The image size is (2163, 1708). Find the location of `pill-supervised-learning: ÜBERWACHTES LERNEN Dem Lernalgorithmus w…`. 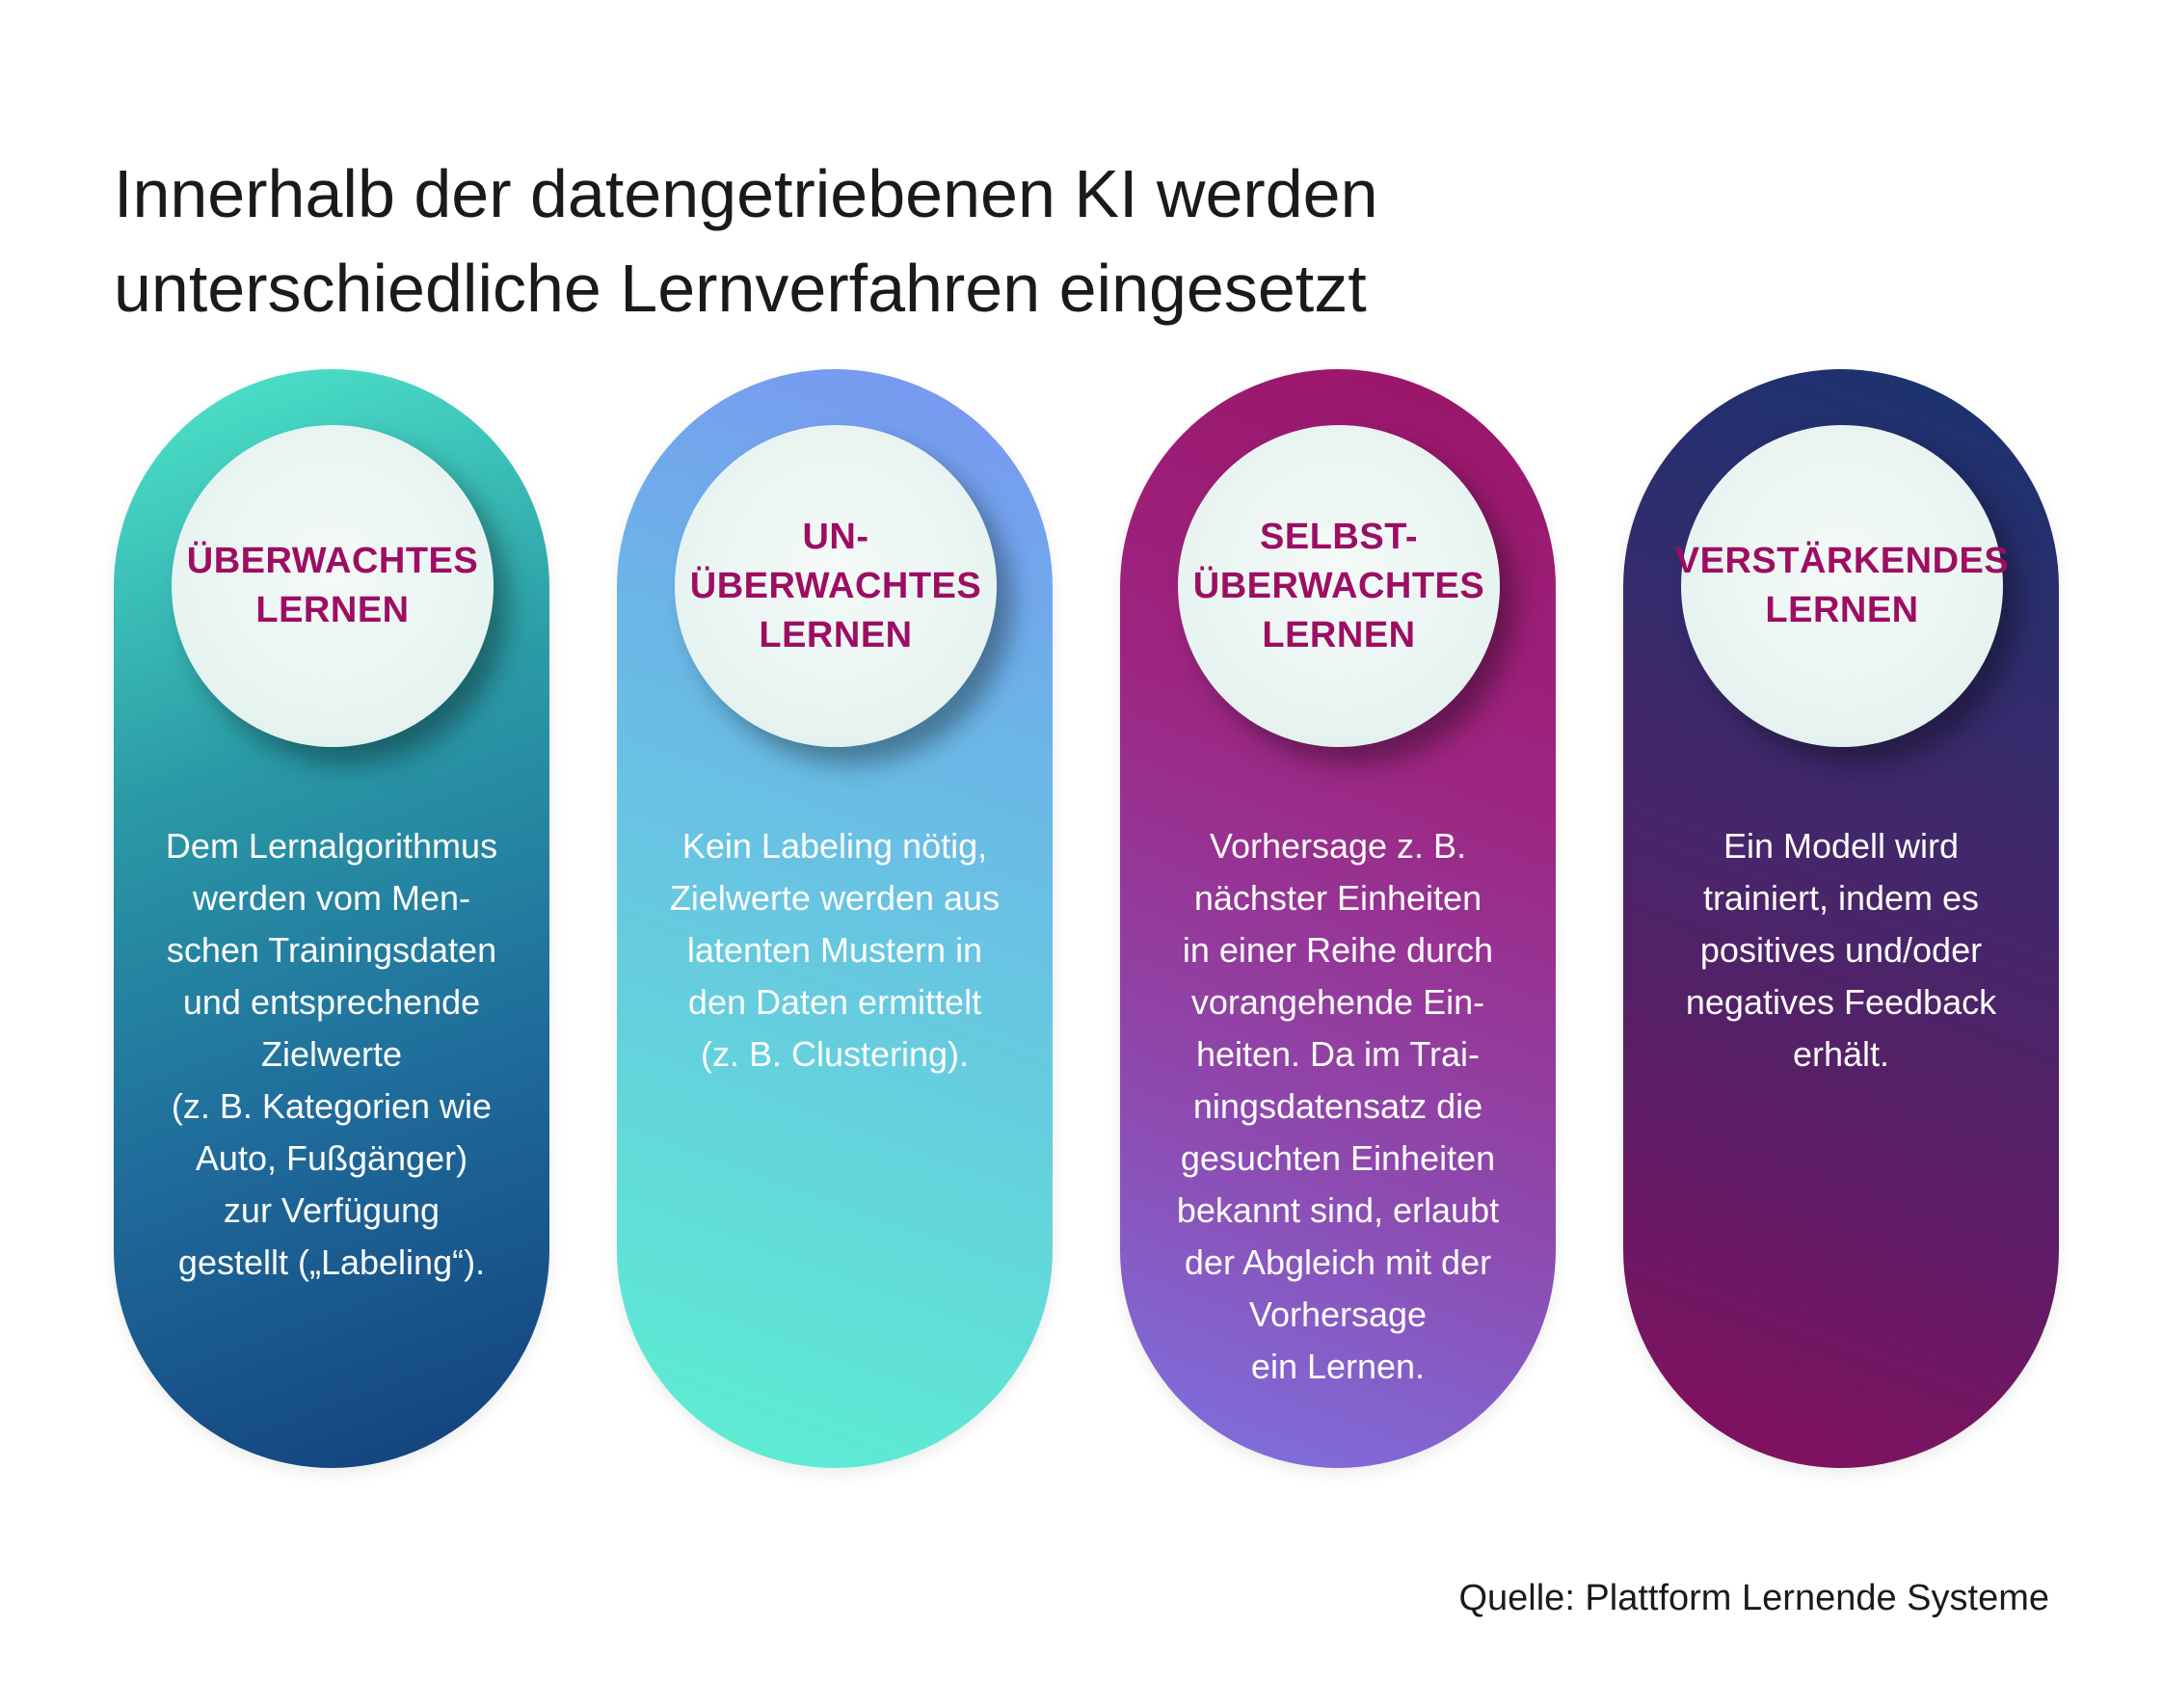

pill-supervised-learning: ÜBERWACHTES LERNEN Dem Lernalgorithmus w… is located at coordinates (331, 919).